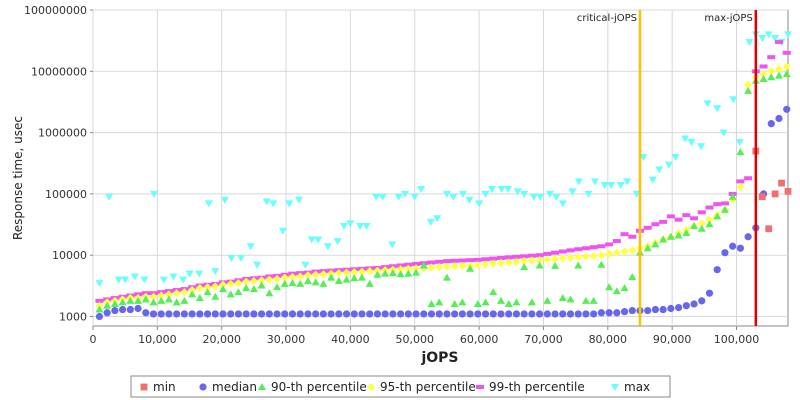 The image size is (800, 400). Describe the element at coordinates (73, 317) in the screenshot. I see `y-tick-label: 1000` at that location.